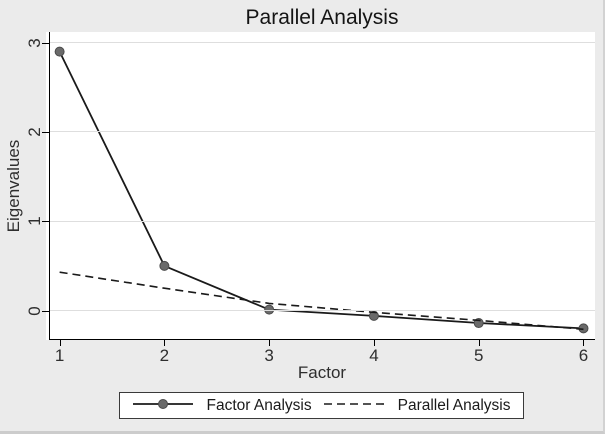 The height and width of the screenshot is (434, 605). What do you see at coordinates (321, 405) in the screenshot?
I see `legend: Factor Analysis Parallel Analysis` at bounding box center [321, 405].